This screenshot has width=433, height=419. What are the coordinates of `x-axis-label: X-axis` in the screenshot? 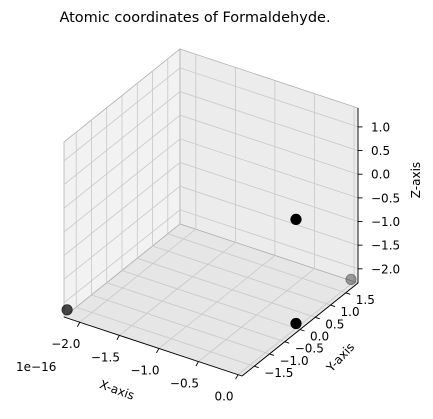 It's located at (117, 389).